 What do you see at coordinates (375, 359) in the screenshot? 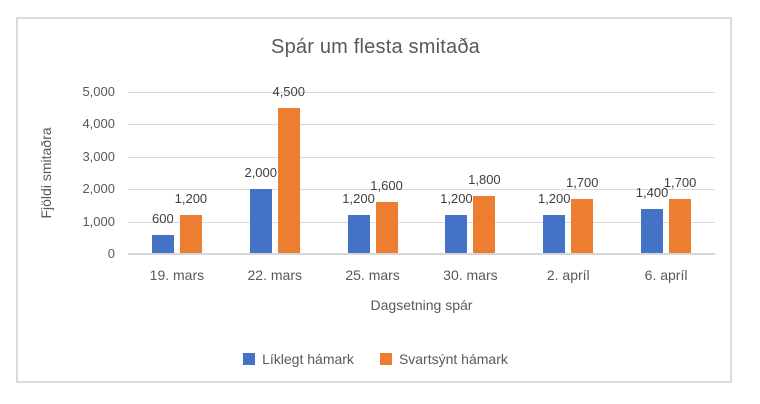
I see `legend: Líklegt hámark Svartsýnt hámark` at bounding box center [375, 359].